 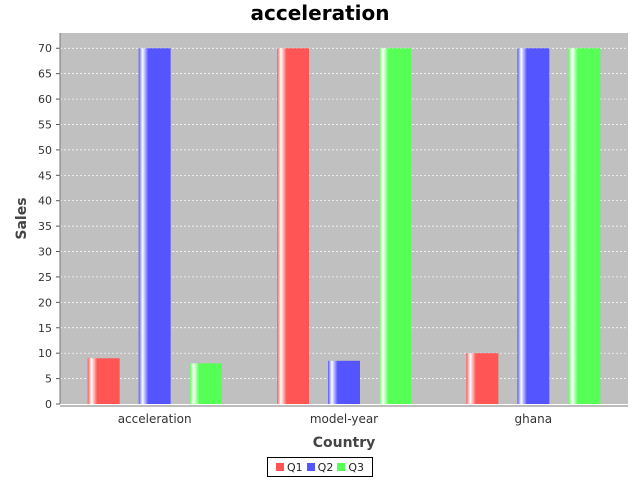 I want to click on x-tick-label: model-year, so click(x=344, y=419).